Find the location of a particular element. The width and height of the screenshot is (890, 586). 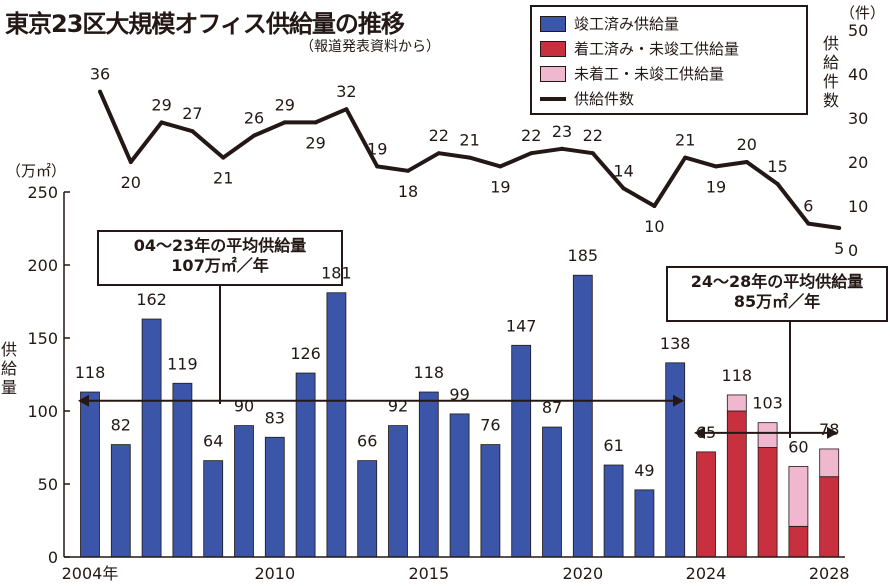

count-value-label: 29 is located at coordinates (315, 142).